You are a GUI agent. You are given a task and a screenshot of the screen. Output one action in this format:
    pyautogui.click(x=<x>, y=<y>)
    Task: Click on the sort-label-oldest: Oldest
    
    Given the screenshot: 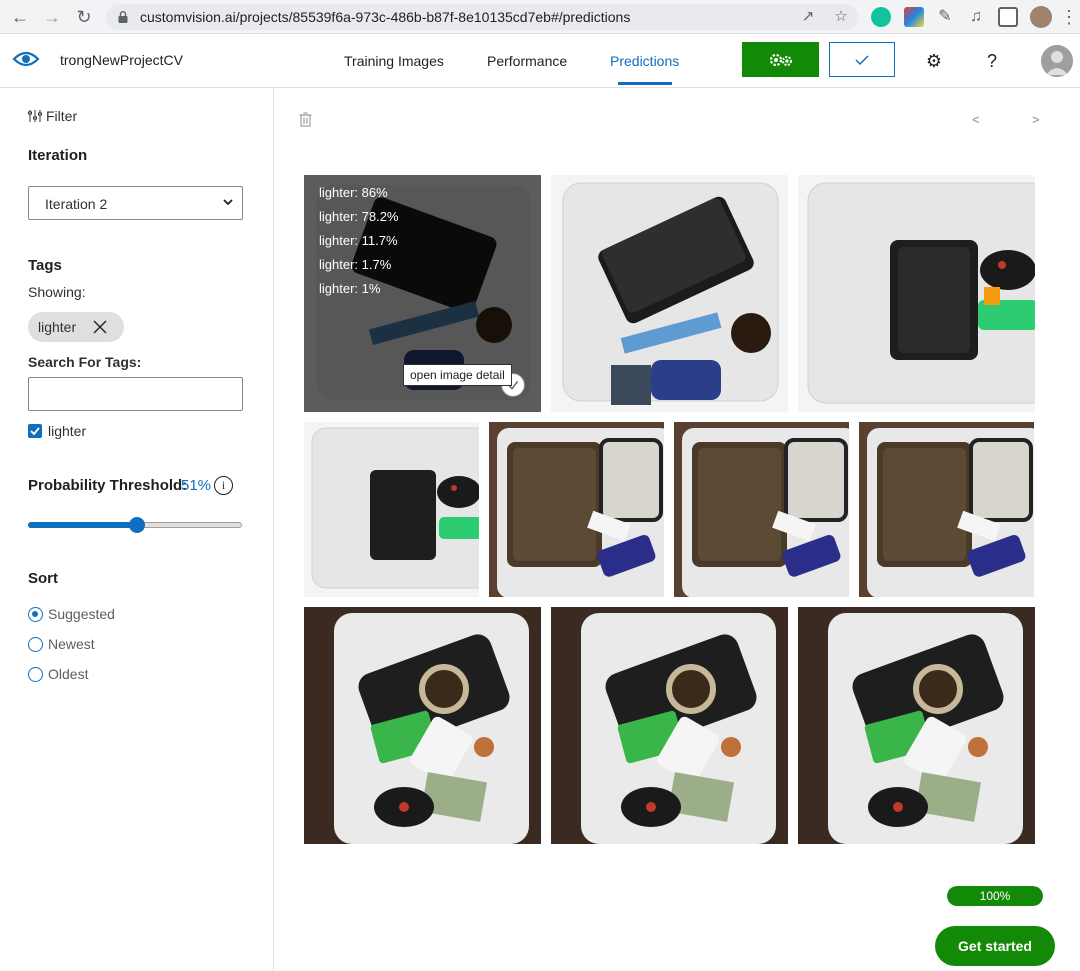 What is the action you would take?
    pyautogui.click(x=68, y=674)
    